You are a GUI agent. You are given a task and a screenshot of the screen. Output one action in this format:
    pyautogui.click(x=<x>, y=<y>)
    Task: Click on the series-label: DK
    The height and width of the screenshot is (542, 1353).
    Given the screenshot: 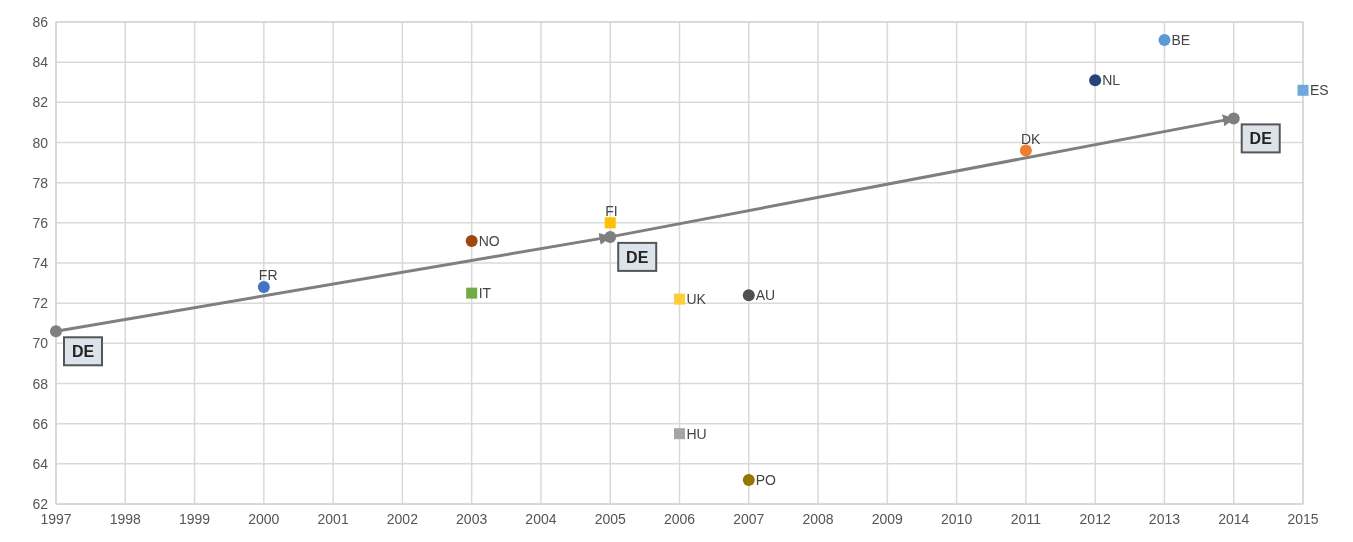 What is the action you would take?
    pyautogui.click(x=1030, y=138)
    